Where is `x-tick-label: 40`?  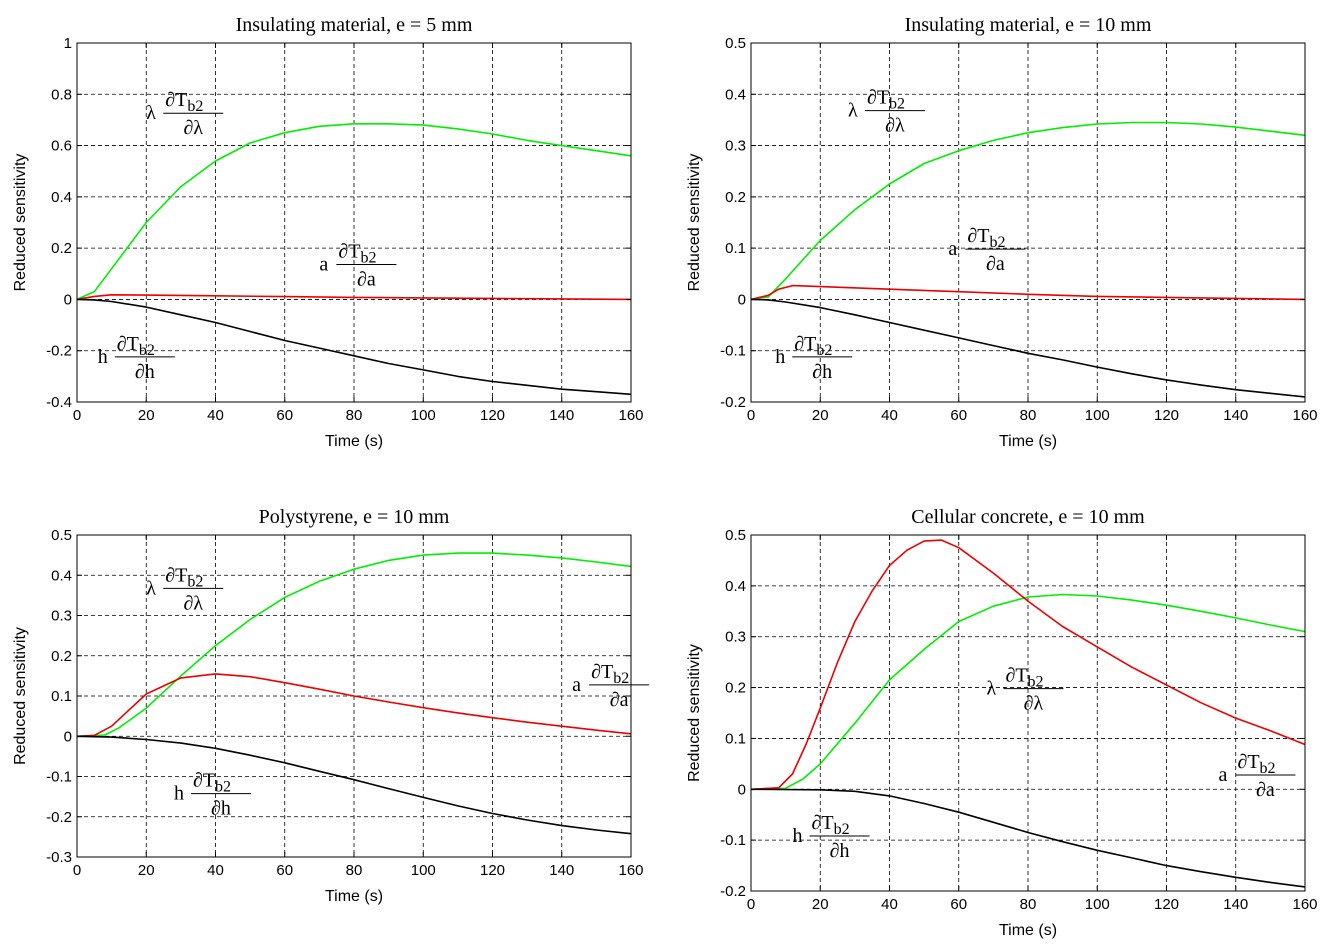 x-tick-label: 40 is located at coordinates (889, 415).